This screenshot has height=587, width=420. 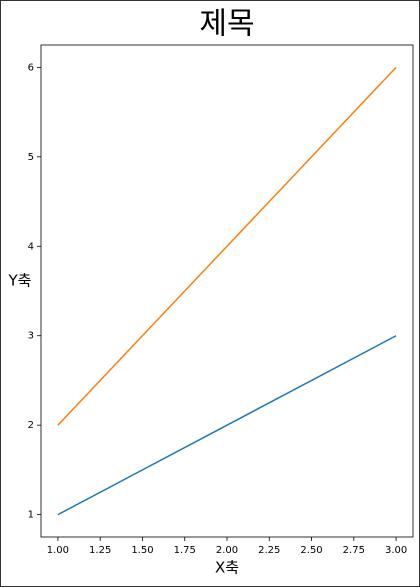 I want to click on y-tick-label: 2, so click(x=31, y=425).